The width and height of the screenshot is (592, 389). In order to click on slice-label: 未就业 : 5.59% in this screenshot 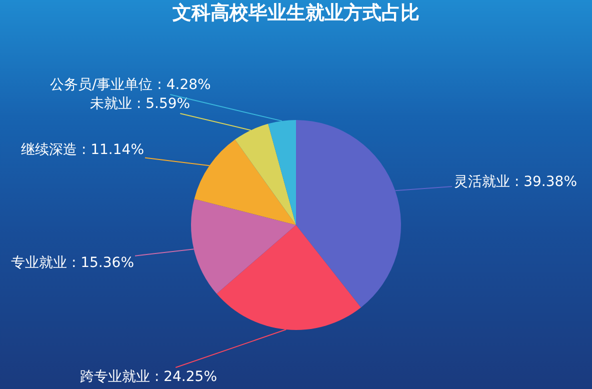, I will do `click(140, 104)`.